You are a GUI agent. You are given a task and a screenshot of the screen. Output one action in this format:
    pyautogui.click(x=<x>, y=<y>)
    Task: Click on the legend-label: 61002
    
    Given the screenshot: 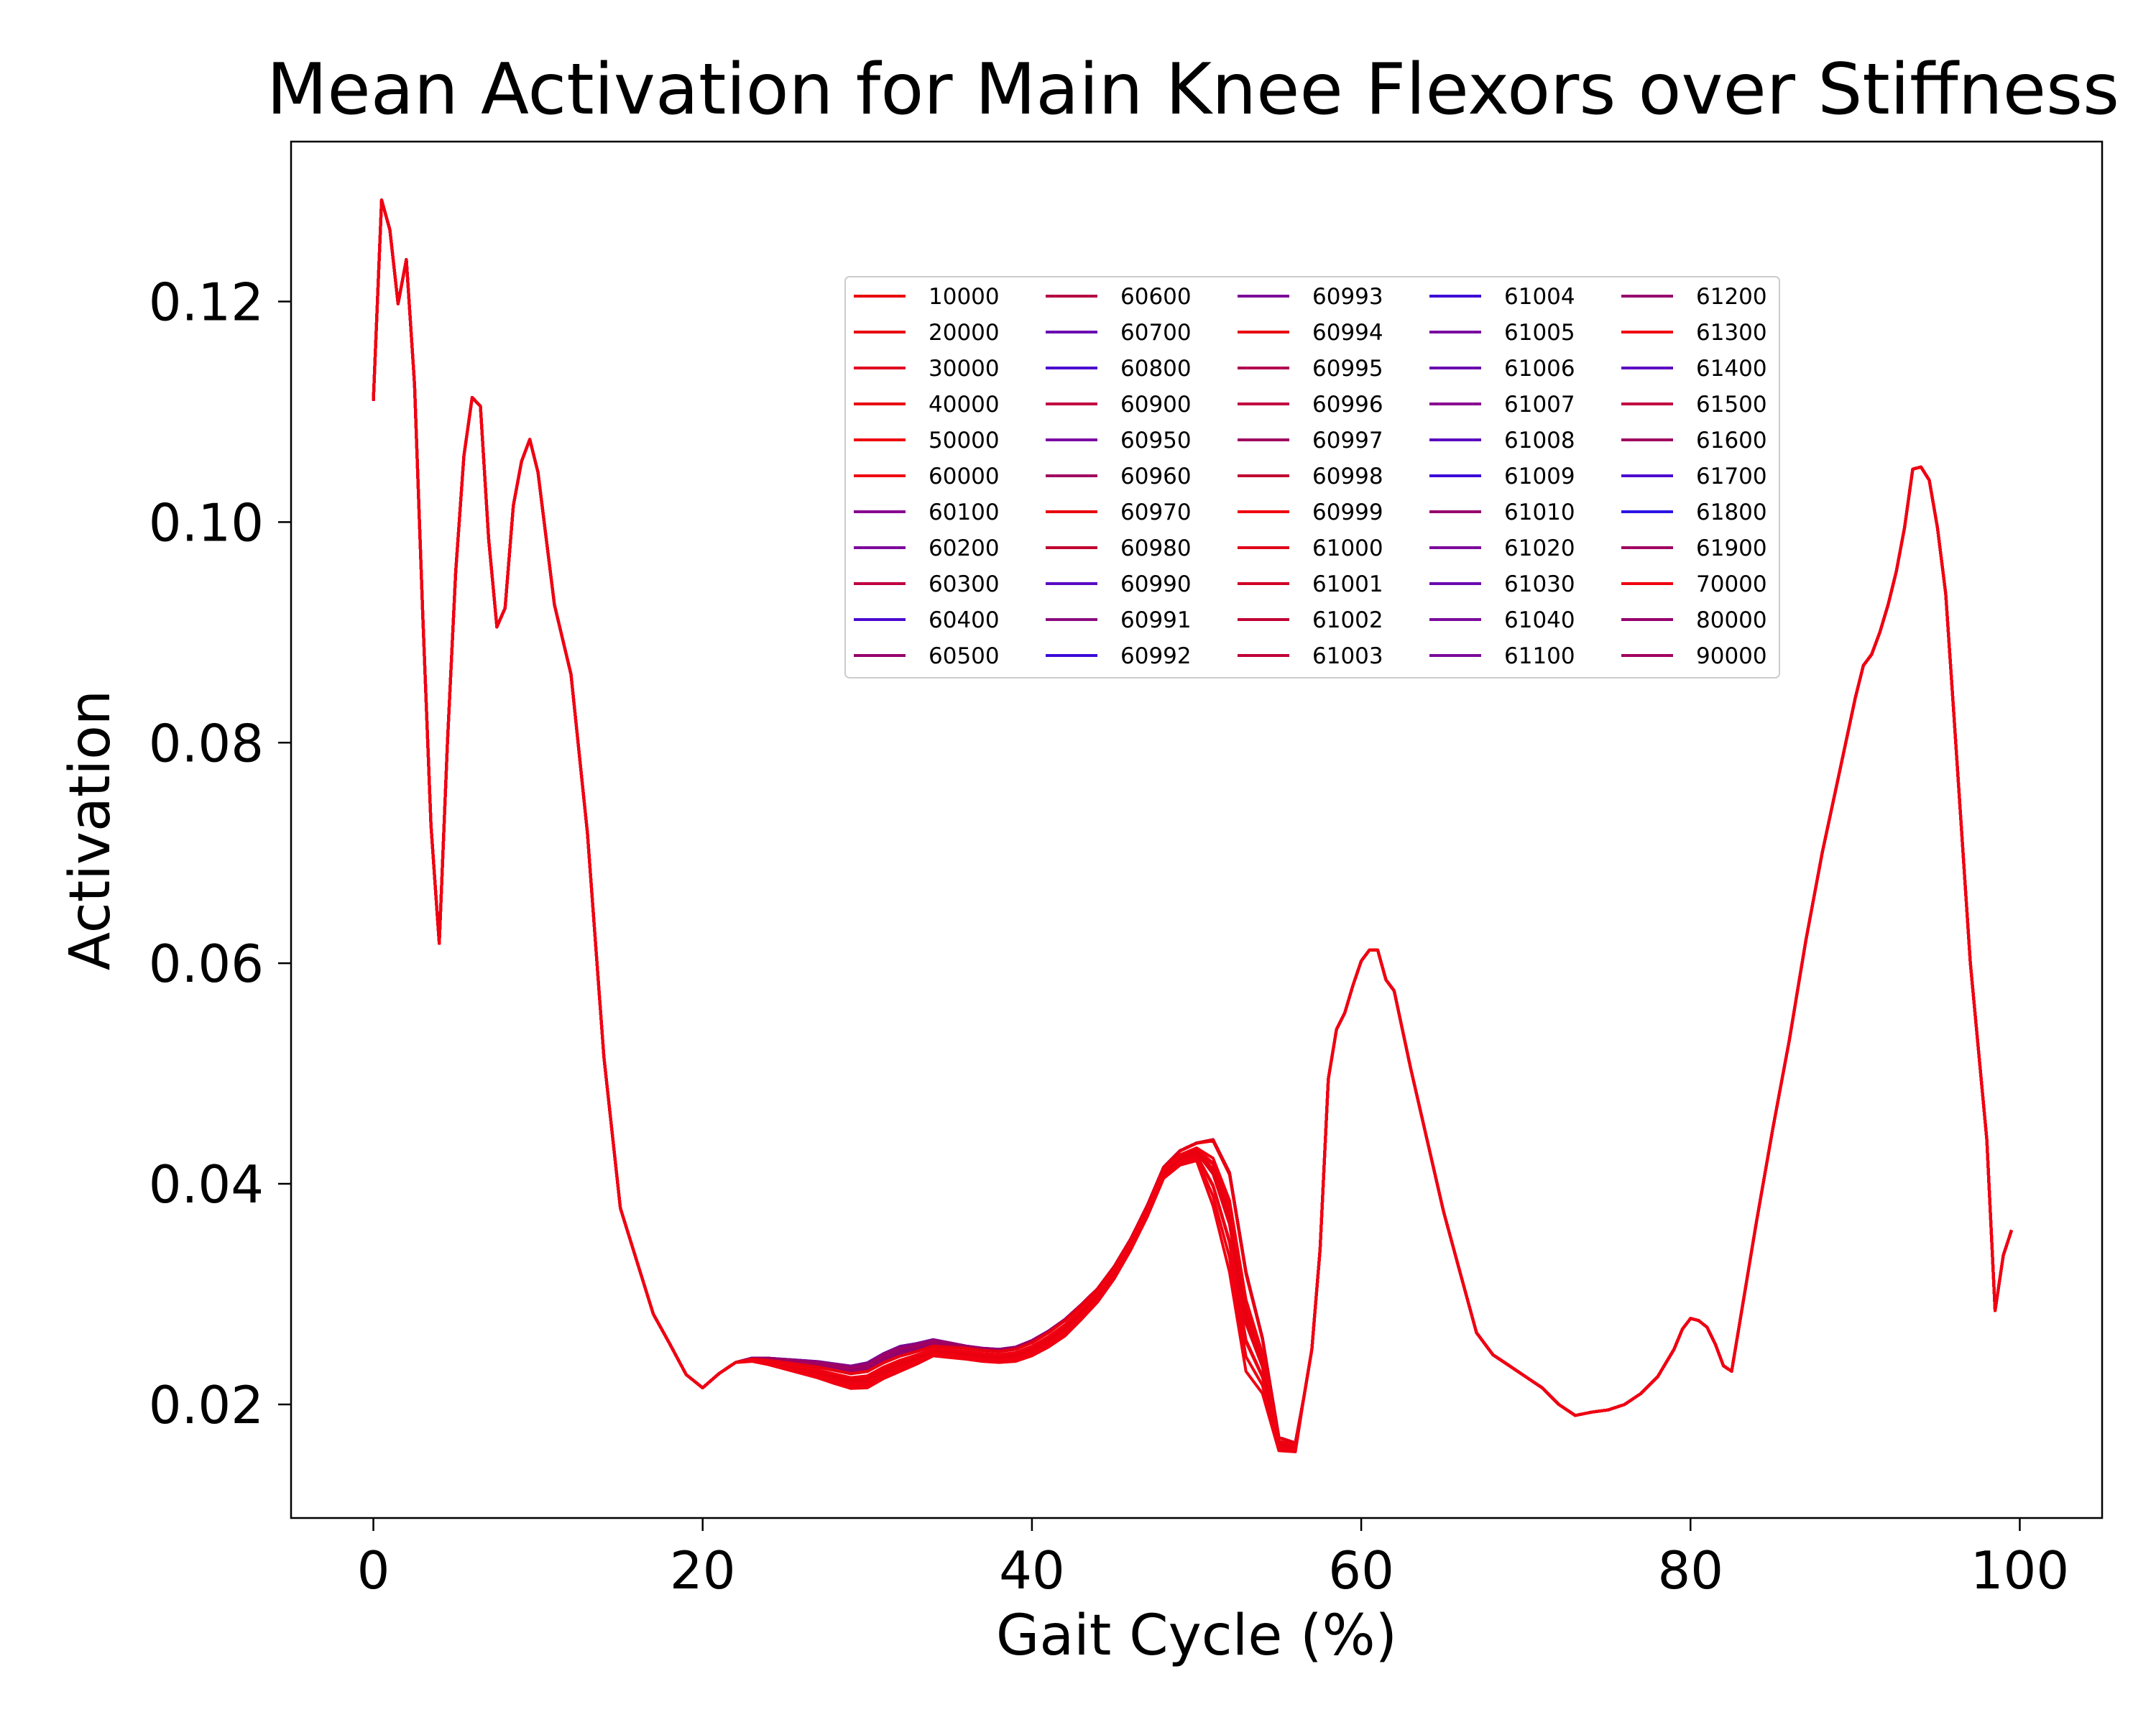 What is the action you would take?
    pyautogui.click(x=1347, y=620)
    